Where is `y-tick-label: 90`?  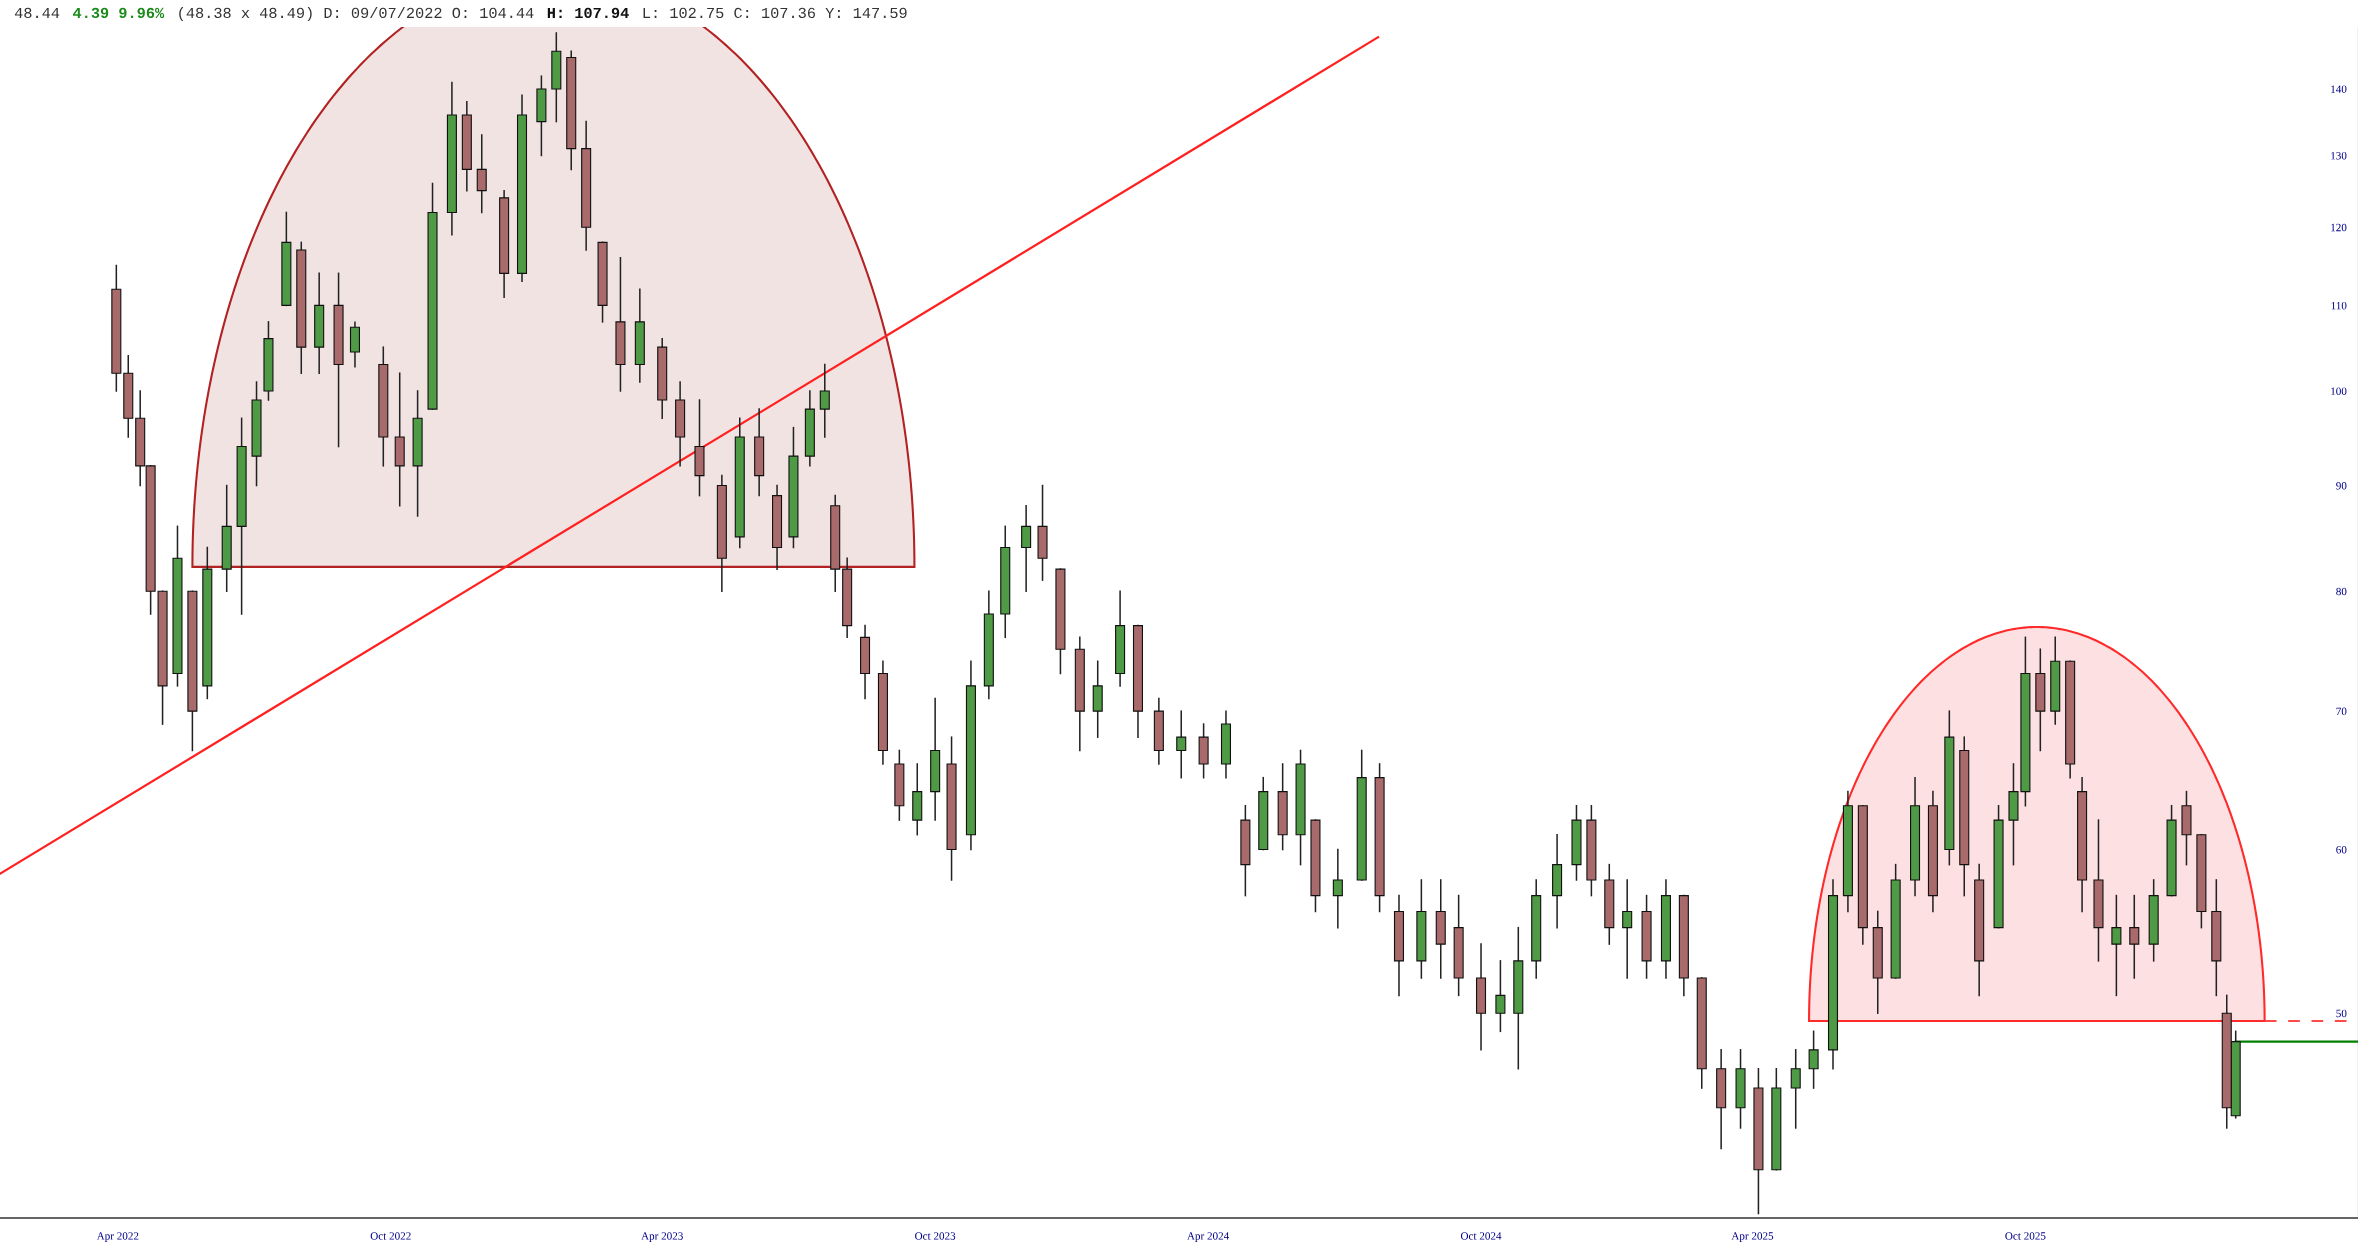 y-tick-label: 90 is located at coordinates (2341, 486).